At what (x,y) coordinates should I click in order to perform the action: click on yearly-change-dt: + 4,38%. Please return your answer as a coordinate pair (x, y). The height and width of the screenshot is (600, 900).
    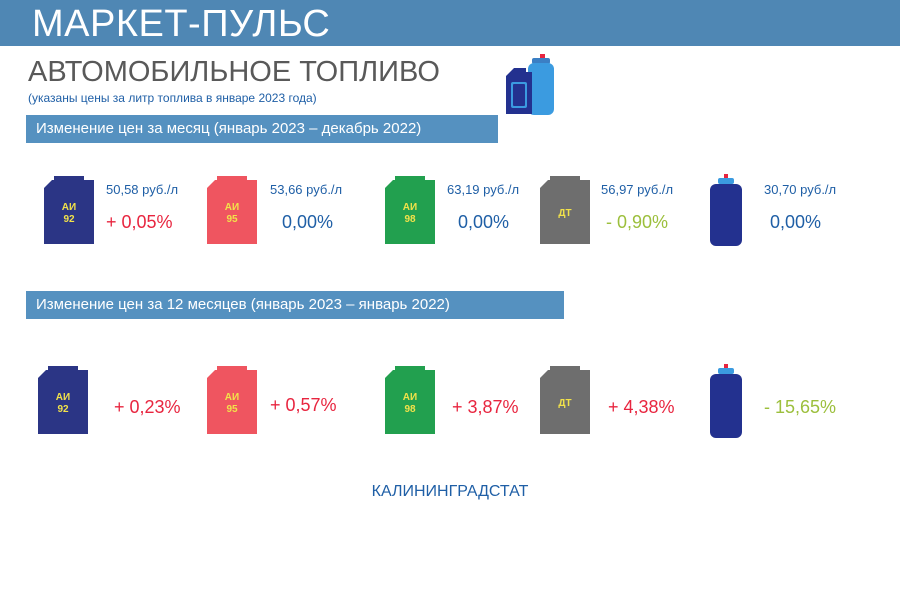
    Looking at the image, I should click on (641, 407).